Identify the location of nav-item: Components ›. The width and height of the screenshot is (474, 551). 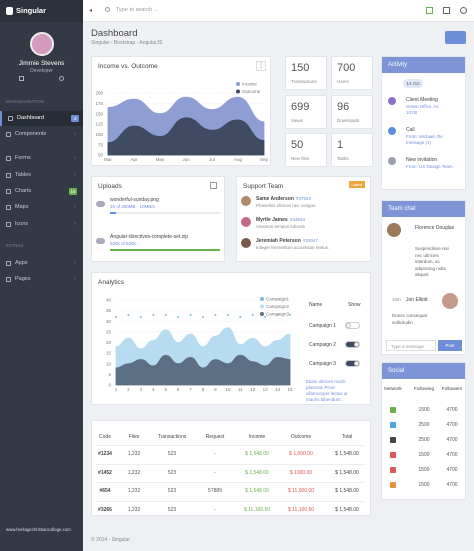
(41, 134).